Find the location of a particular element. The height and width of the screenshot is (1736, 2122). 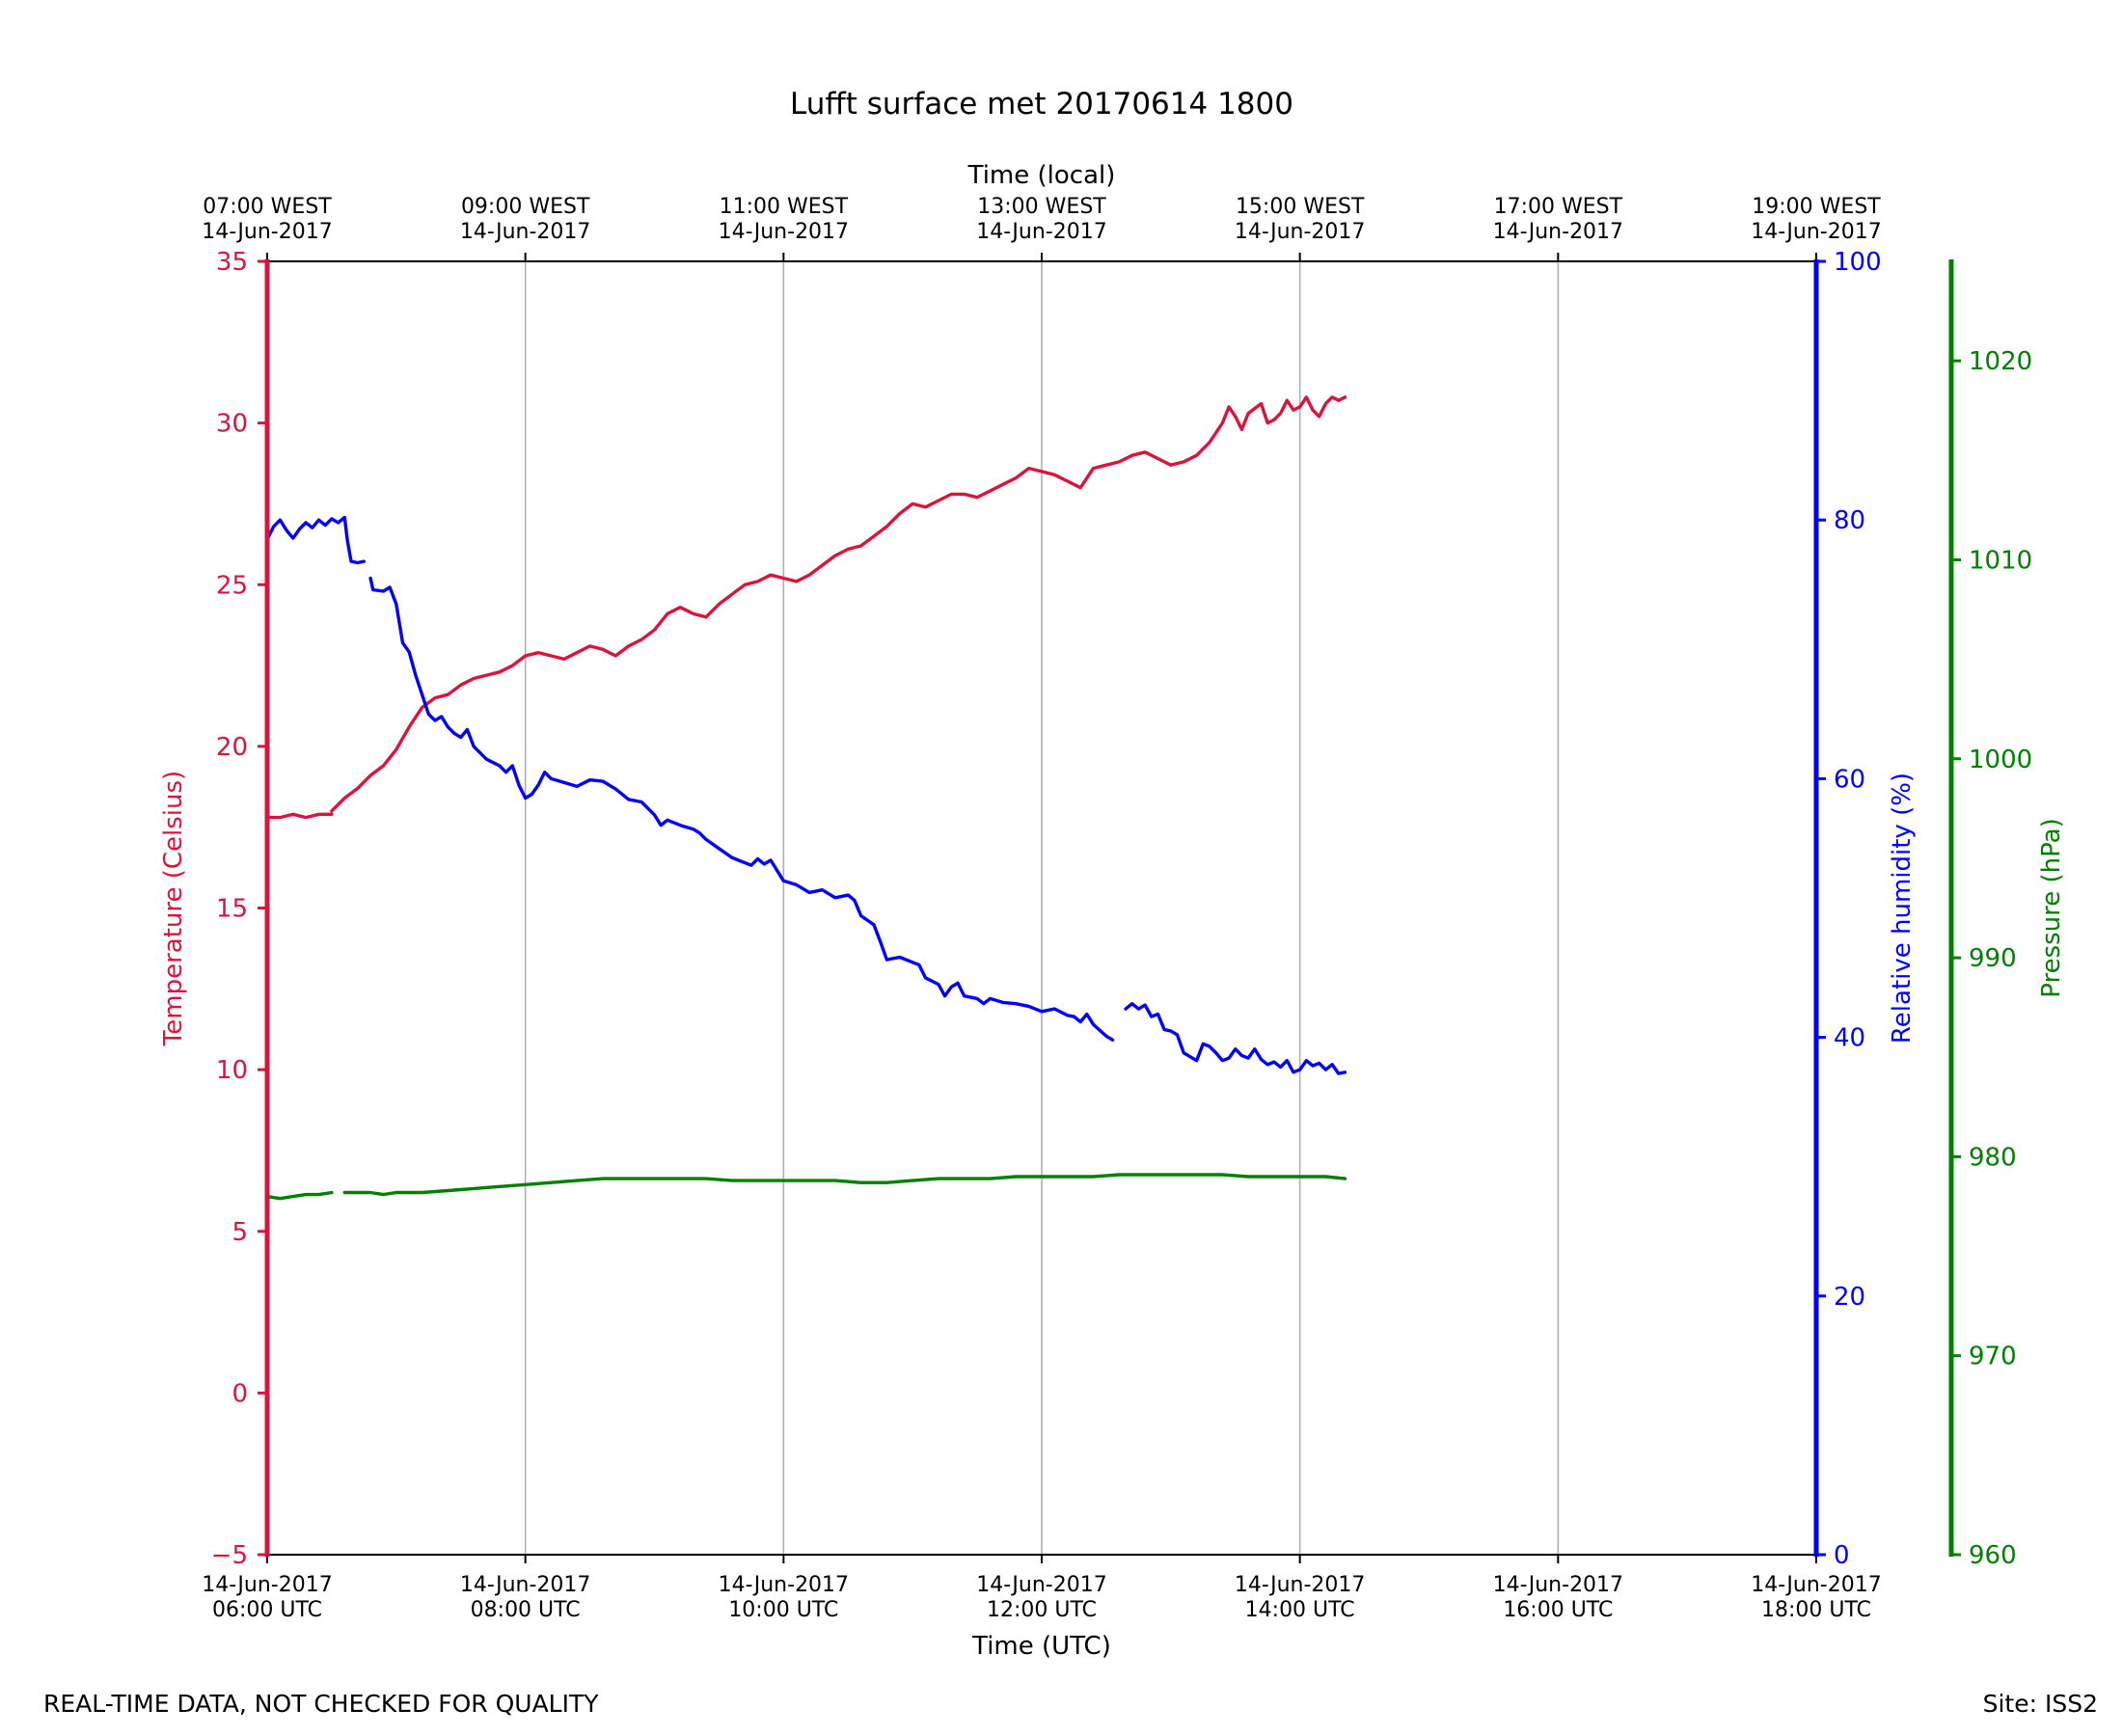

temp-tick-label: 30 is located at coordinates (232, 424).